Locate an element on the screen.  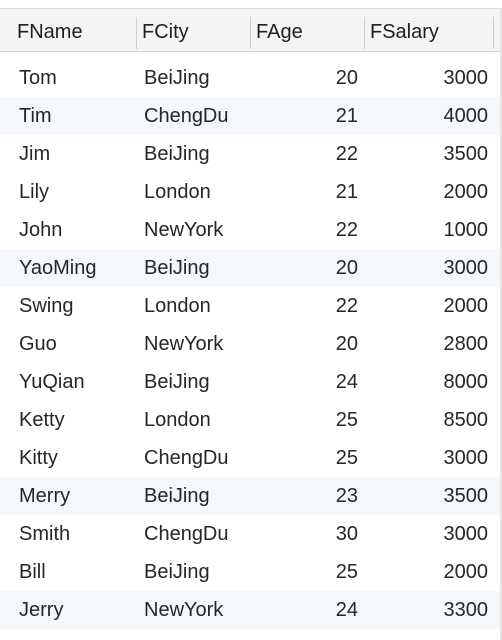
cell-fname: John is located at coordinates (41, 230).